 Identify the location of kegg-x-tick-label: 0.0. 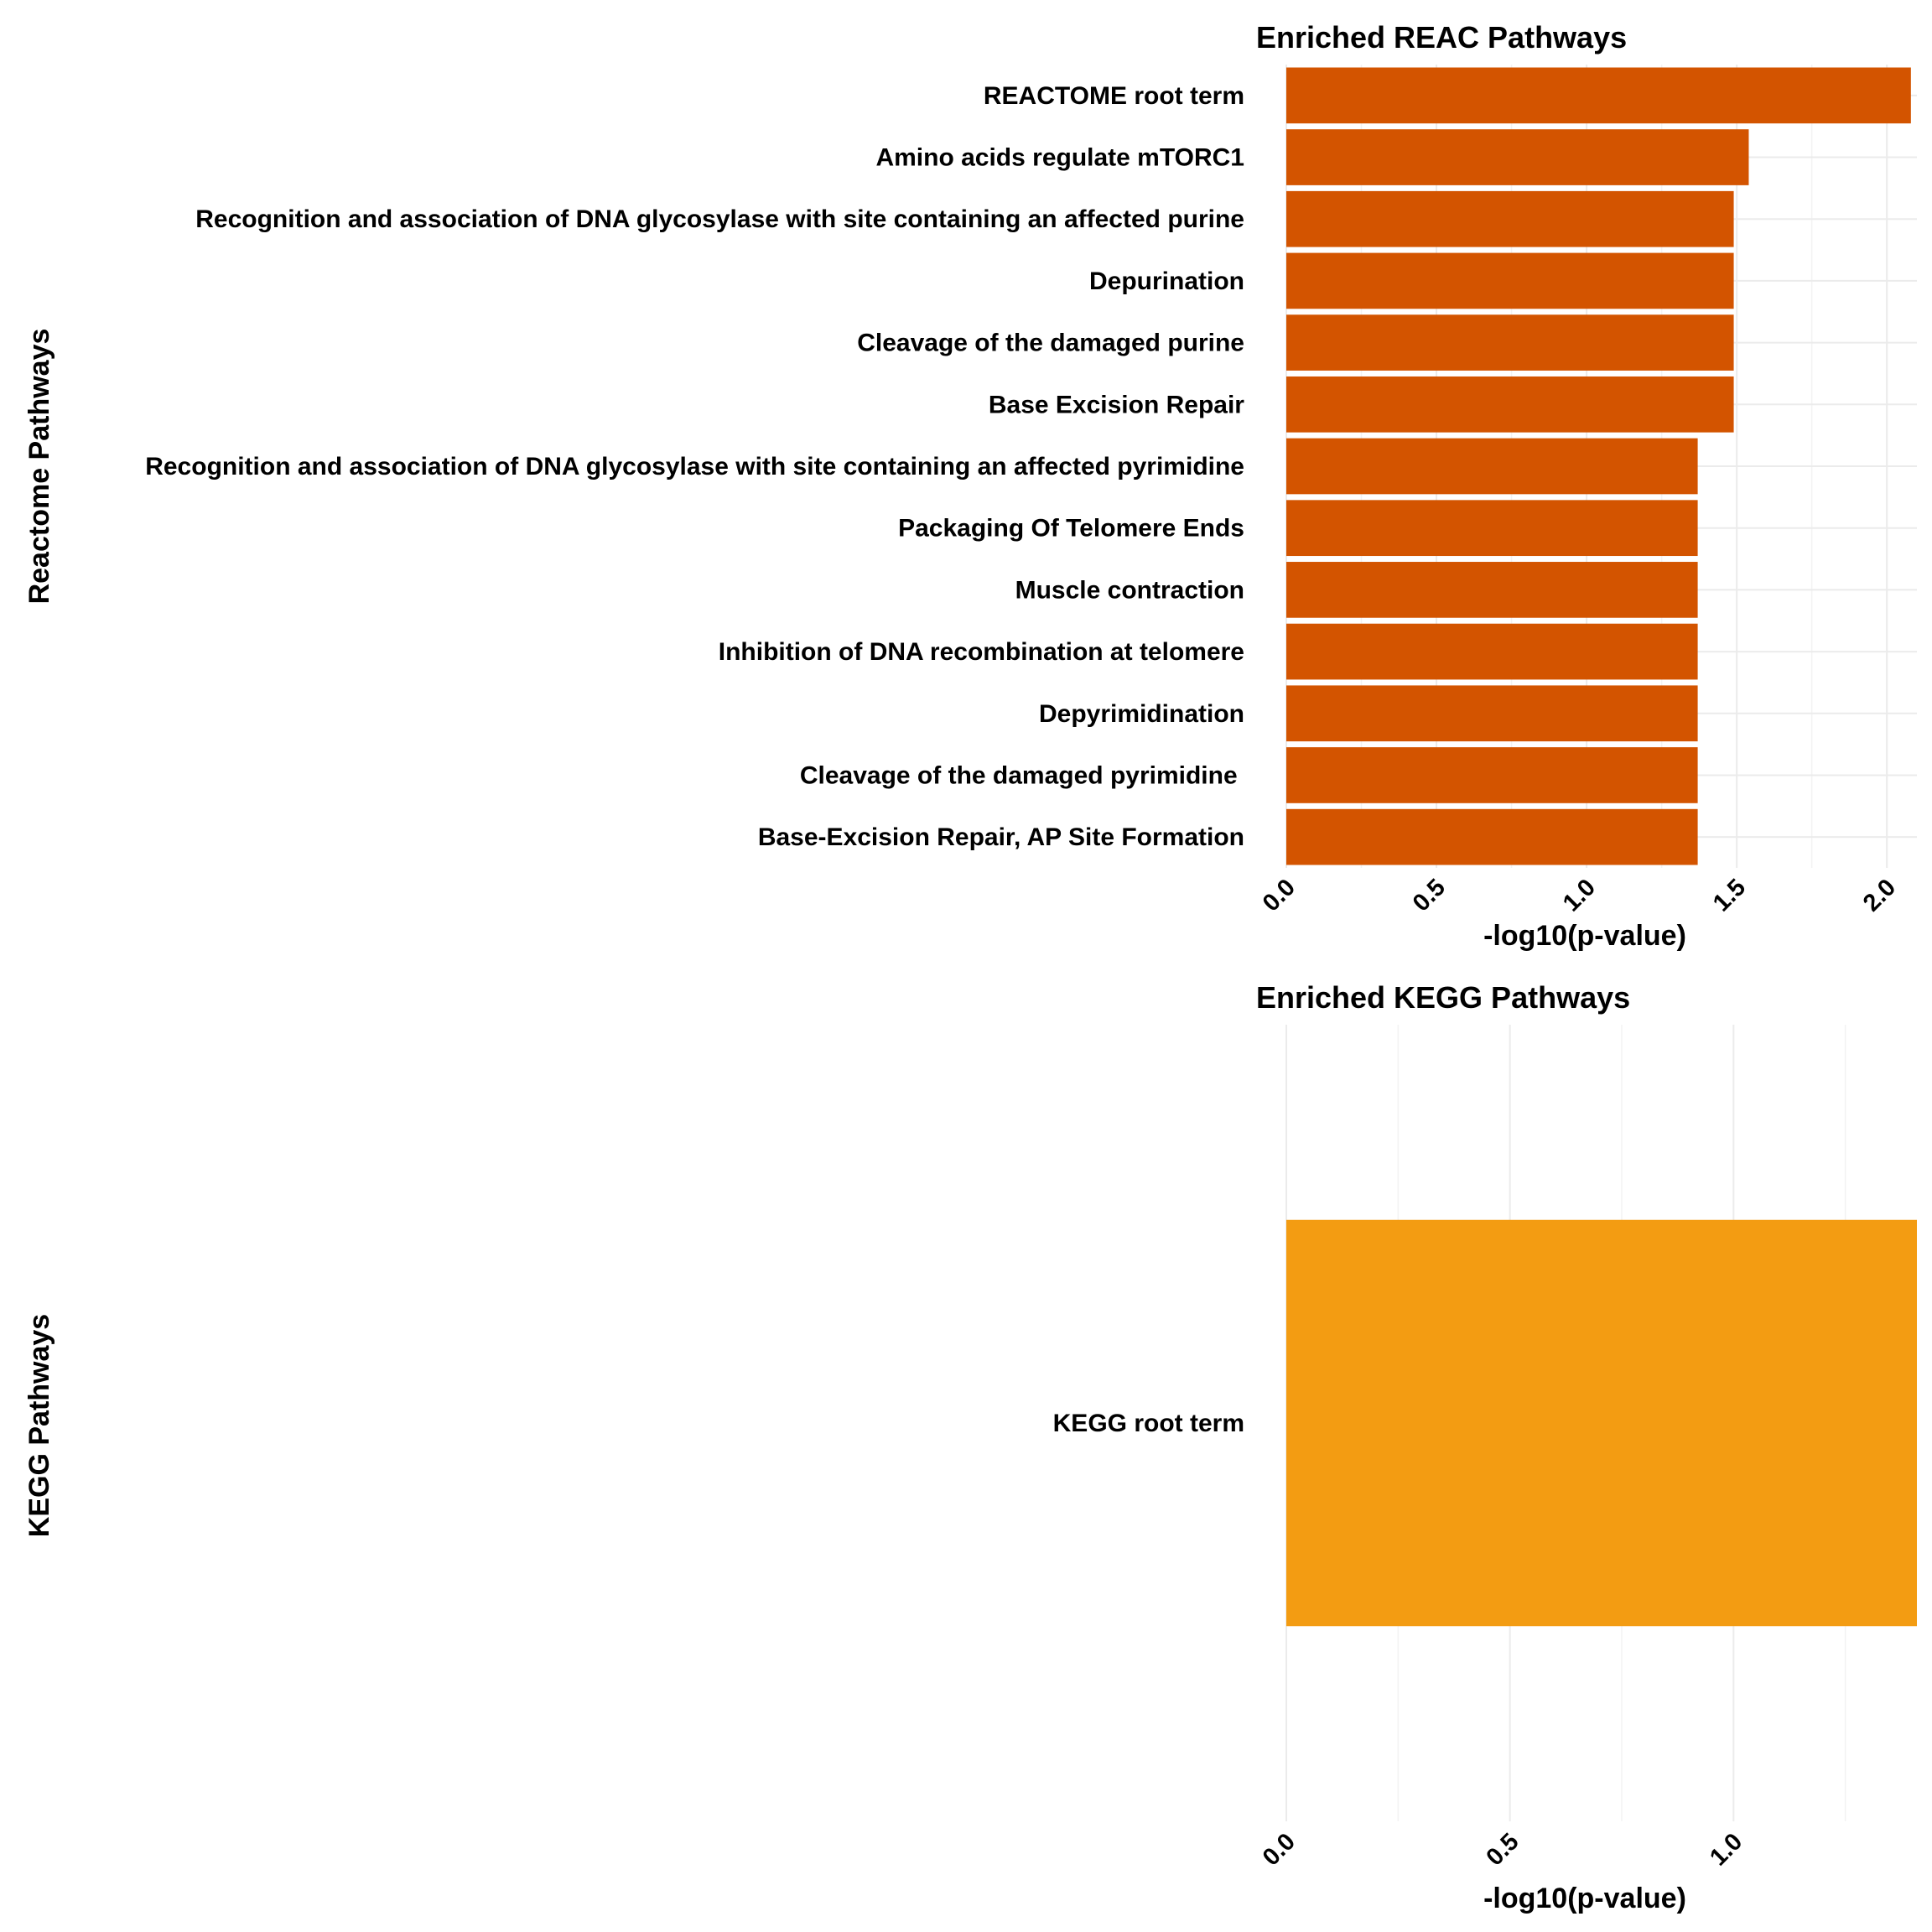
(1279, 1850).